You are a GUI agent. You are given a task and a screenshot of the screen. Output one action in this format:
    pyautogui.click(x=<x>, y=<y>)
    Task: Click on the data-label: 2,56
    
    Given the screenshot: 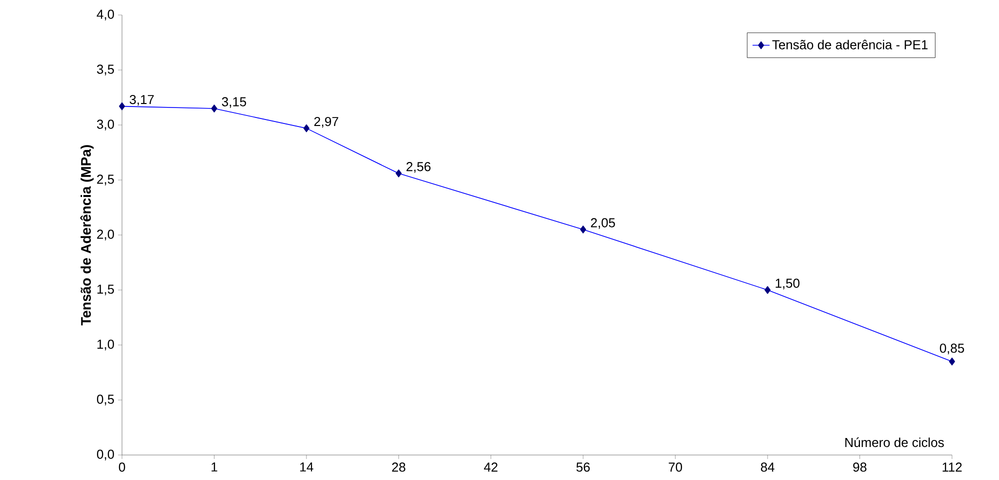 What is the action you would take?
    pyautogui.click(x=418, y=167)
    